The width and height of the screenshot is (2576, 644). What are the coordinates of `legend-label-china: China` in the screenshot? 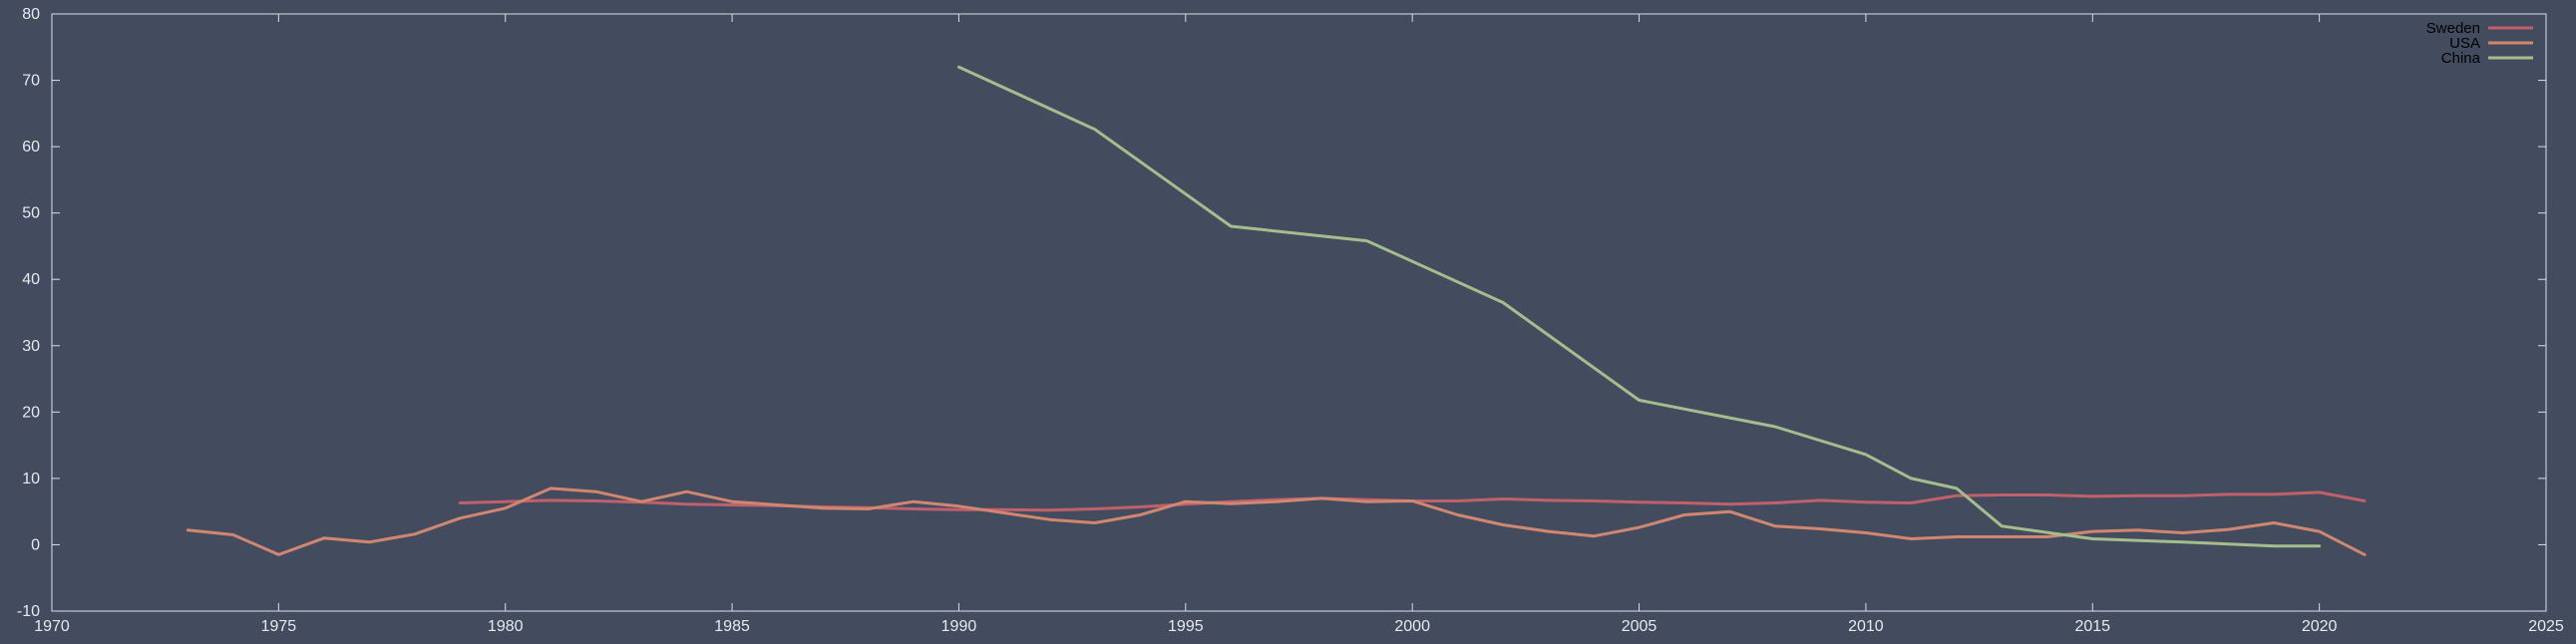 It's located at (2461, 58).